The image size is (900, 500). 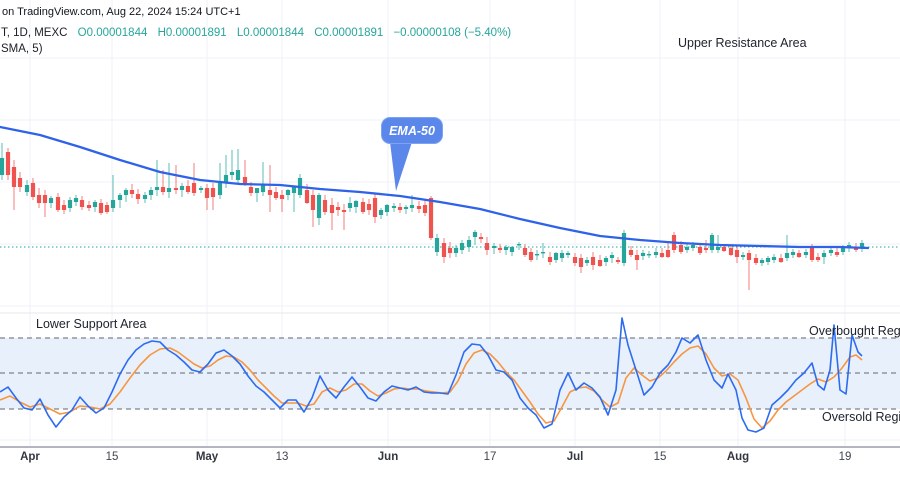 What do you see at coordinates (91, 324) in the screenshot?
I see `lower-support-label: Lower Support Area` at bounding box center [91, 324].